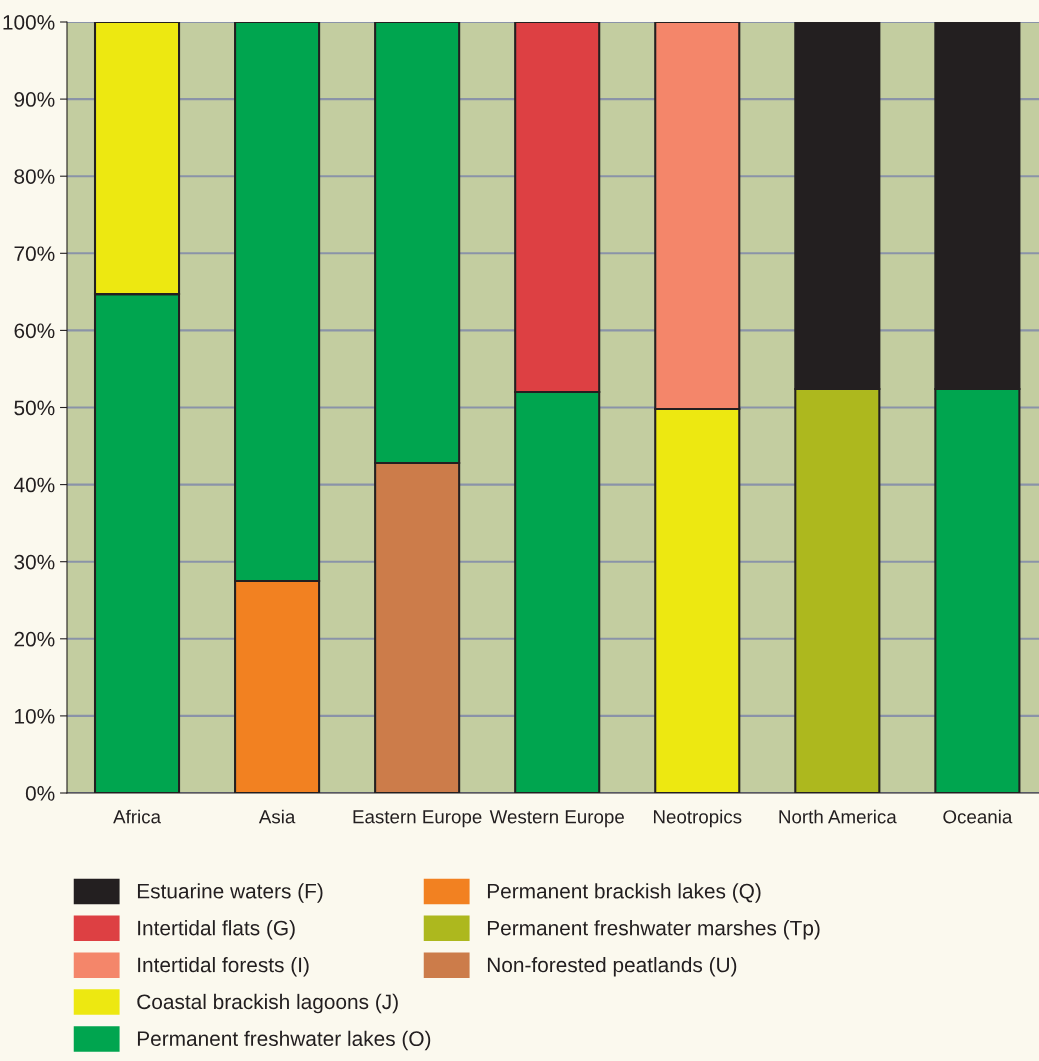  I want to click on legend-label: Intertidal flats (G), so click(216, 930).